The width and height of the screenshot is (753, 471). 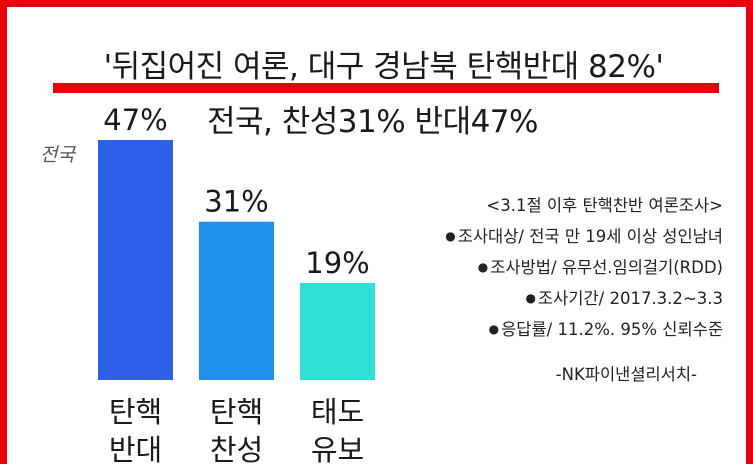 What do you see at coordinates (337, 412) in the screenshot?
I see `category-label: 태도` at bounding box center [337, 412].